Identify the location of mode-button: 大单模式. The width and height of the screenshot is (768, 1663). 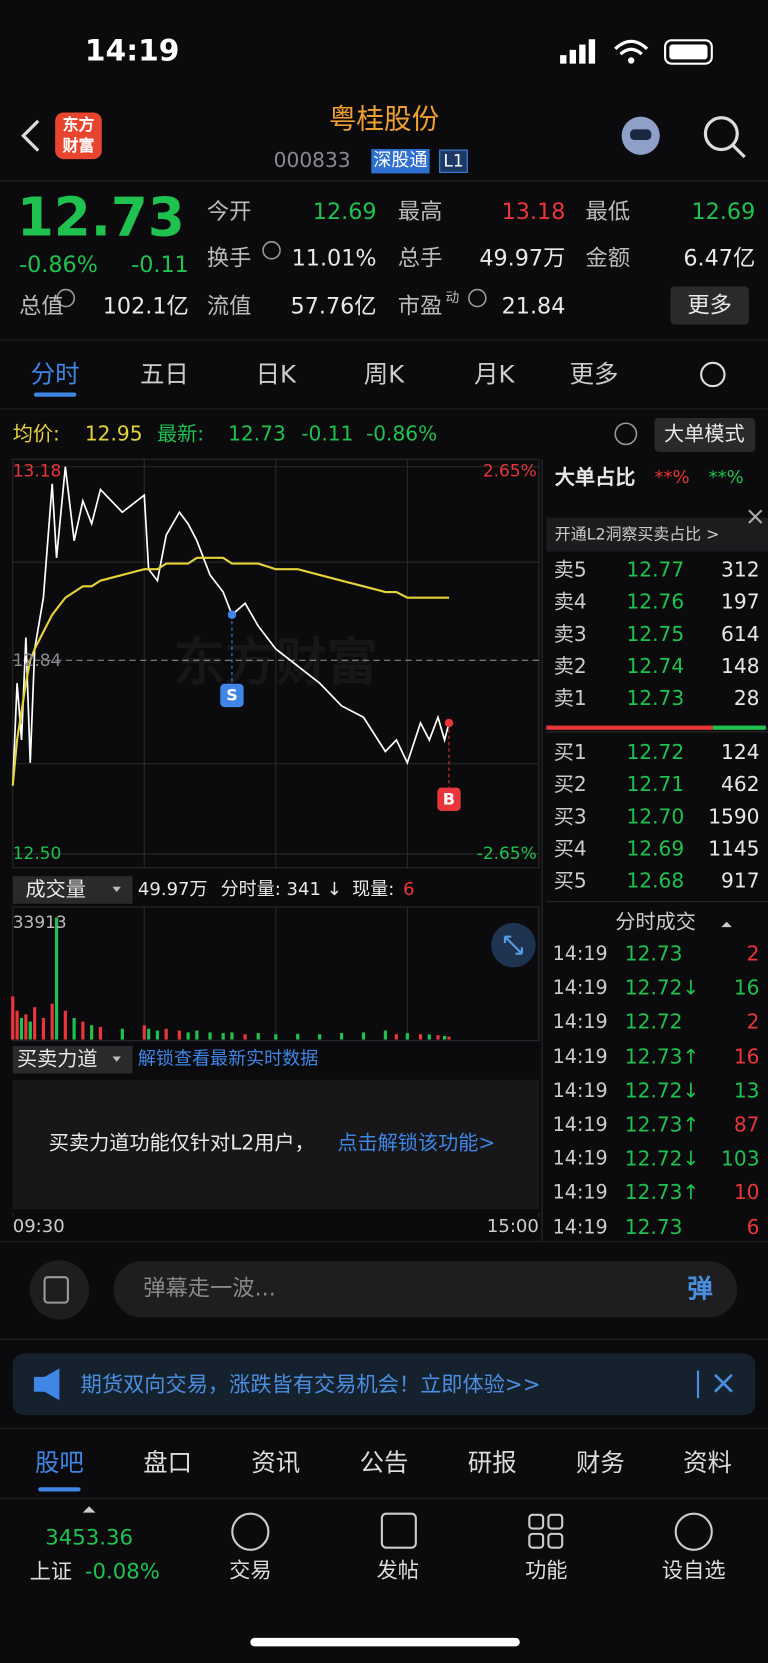
(704, 434).